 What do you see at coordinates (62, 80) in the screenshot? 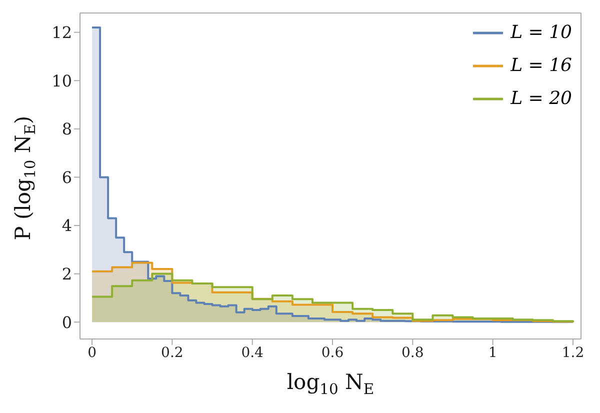
I see `y-tick-label: 10` at bounding box center [62, 80].